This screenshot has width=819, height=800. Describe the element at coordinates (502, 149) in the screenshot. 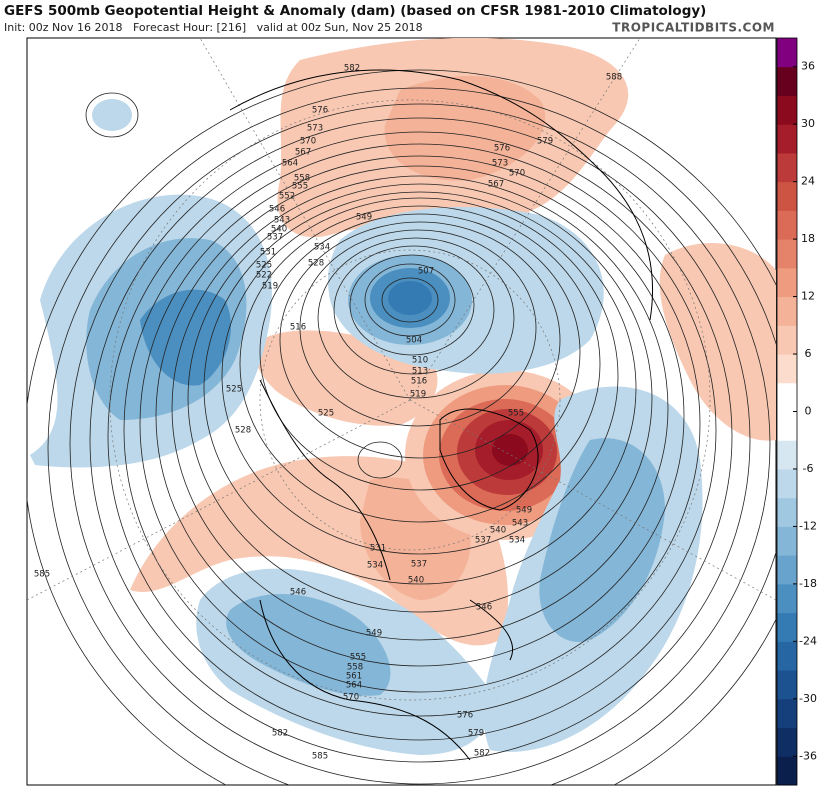

I see `contour-label: 576` at that location.